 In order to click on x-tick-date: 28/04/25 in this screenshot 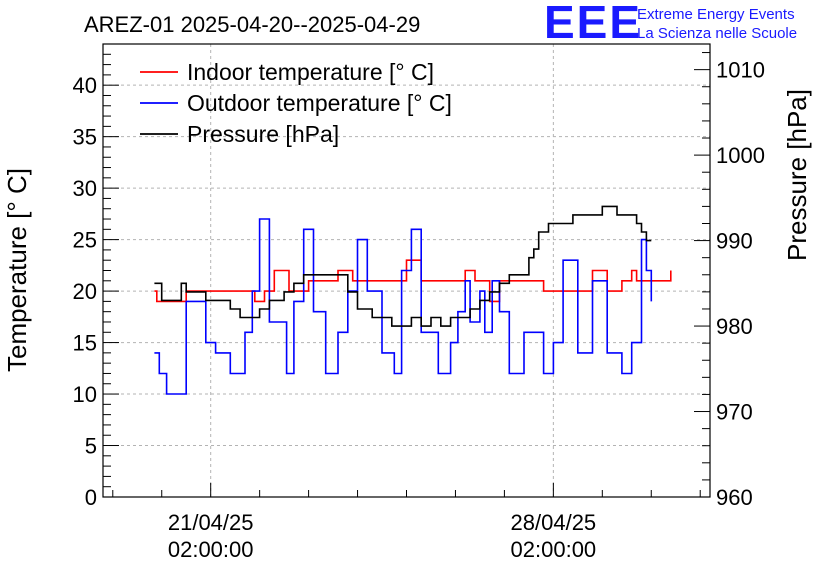, I will do `click(554, 522)`.